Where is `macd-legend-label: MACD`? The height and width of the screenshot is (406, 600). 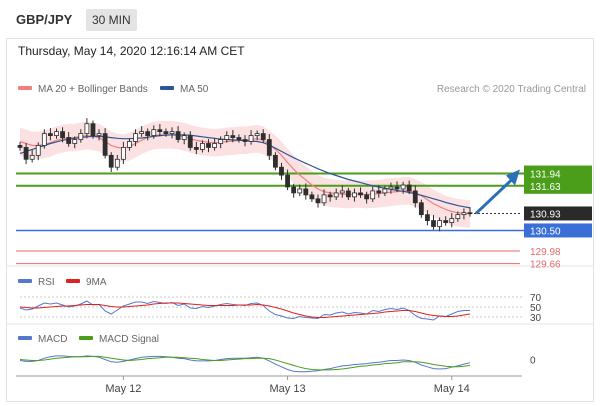
macd-legend-label: MACD is located at coordinates (52, 339).